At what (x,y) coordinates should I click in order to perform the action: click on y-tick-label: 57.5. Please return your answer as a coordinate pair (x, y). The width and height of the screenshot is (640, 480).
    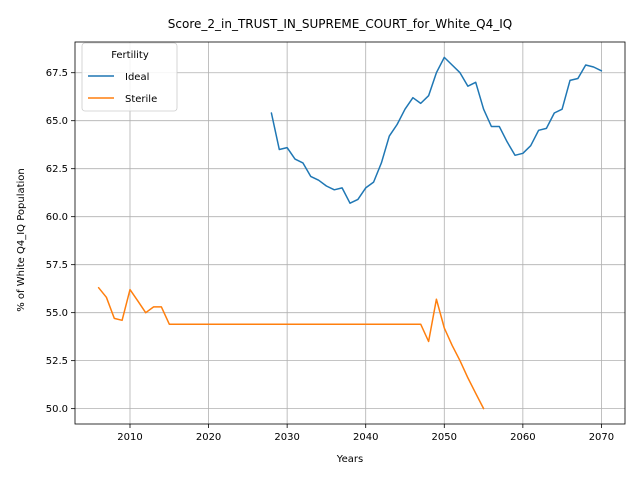
    Looking at the image, I should click on (57, 265).